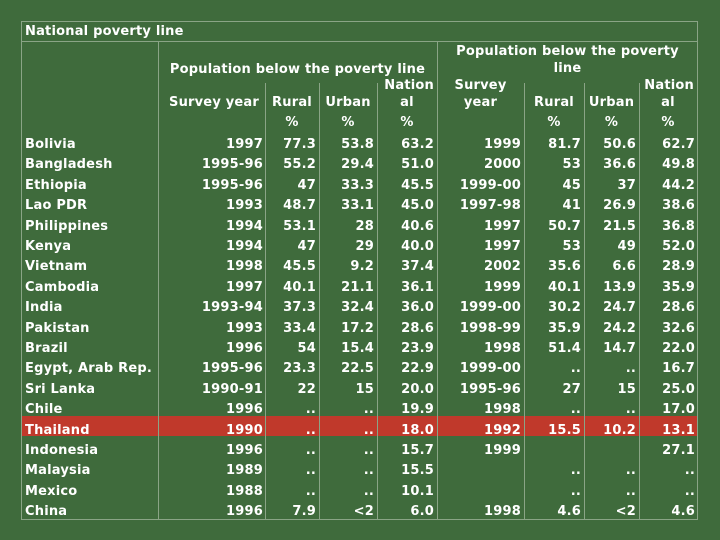  Describe the element at coordinates (299, 267) in the screenshot. I see `value-cell: 45.5` at that location.